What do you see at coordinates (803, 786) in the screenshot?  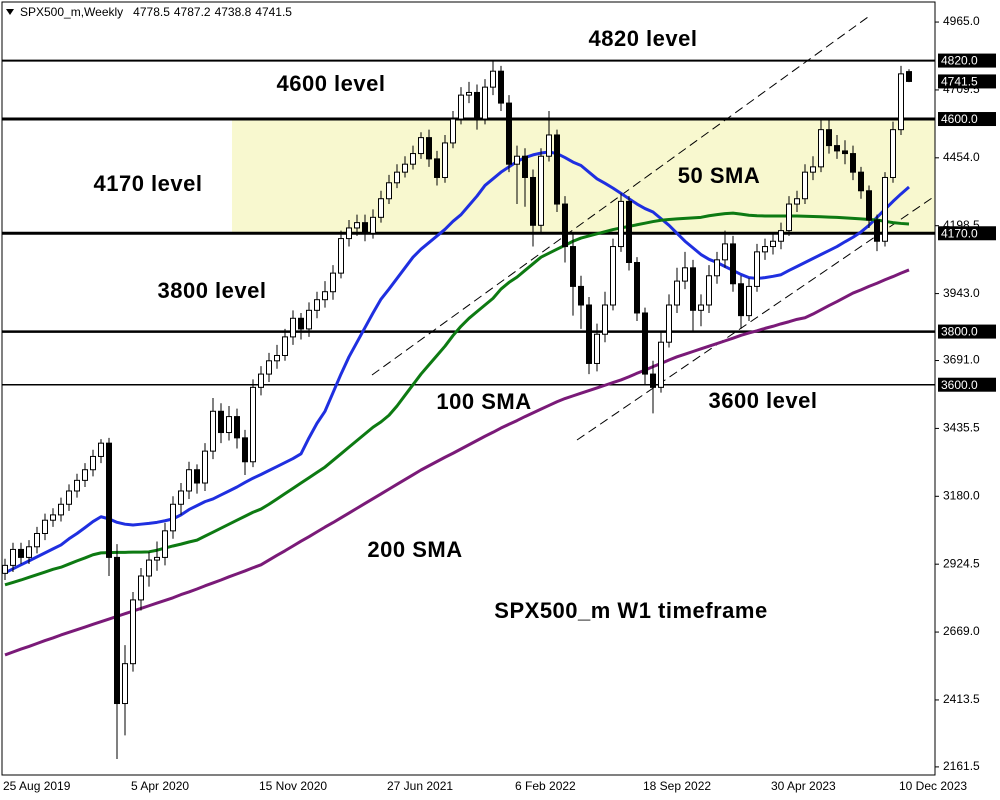 I see `x-tick-label: 30 Apr 2023` at bounding box center [803, 786].